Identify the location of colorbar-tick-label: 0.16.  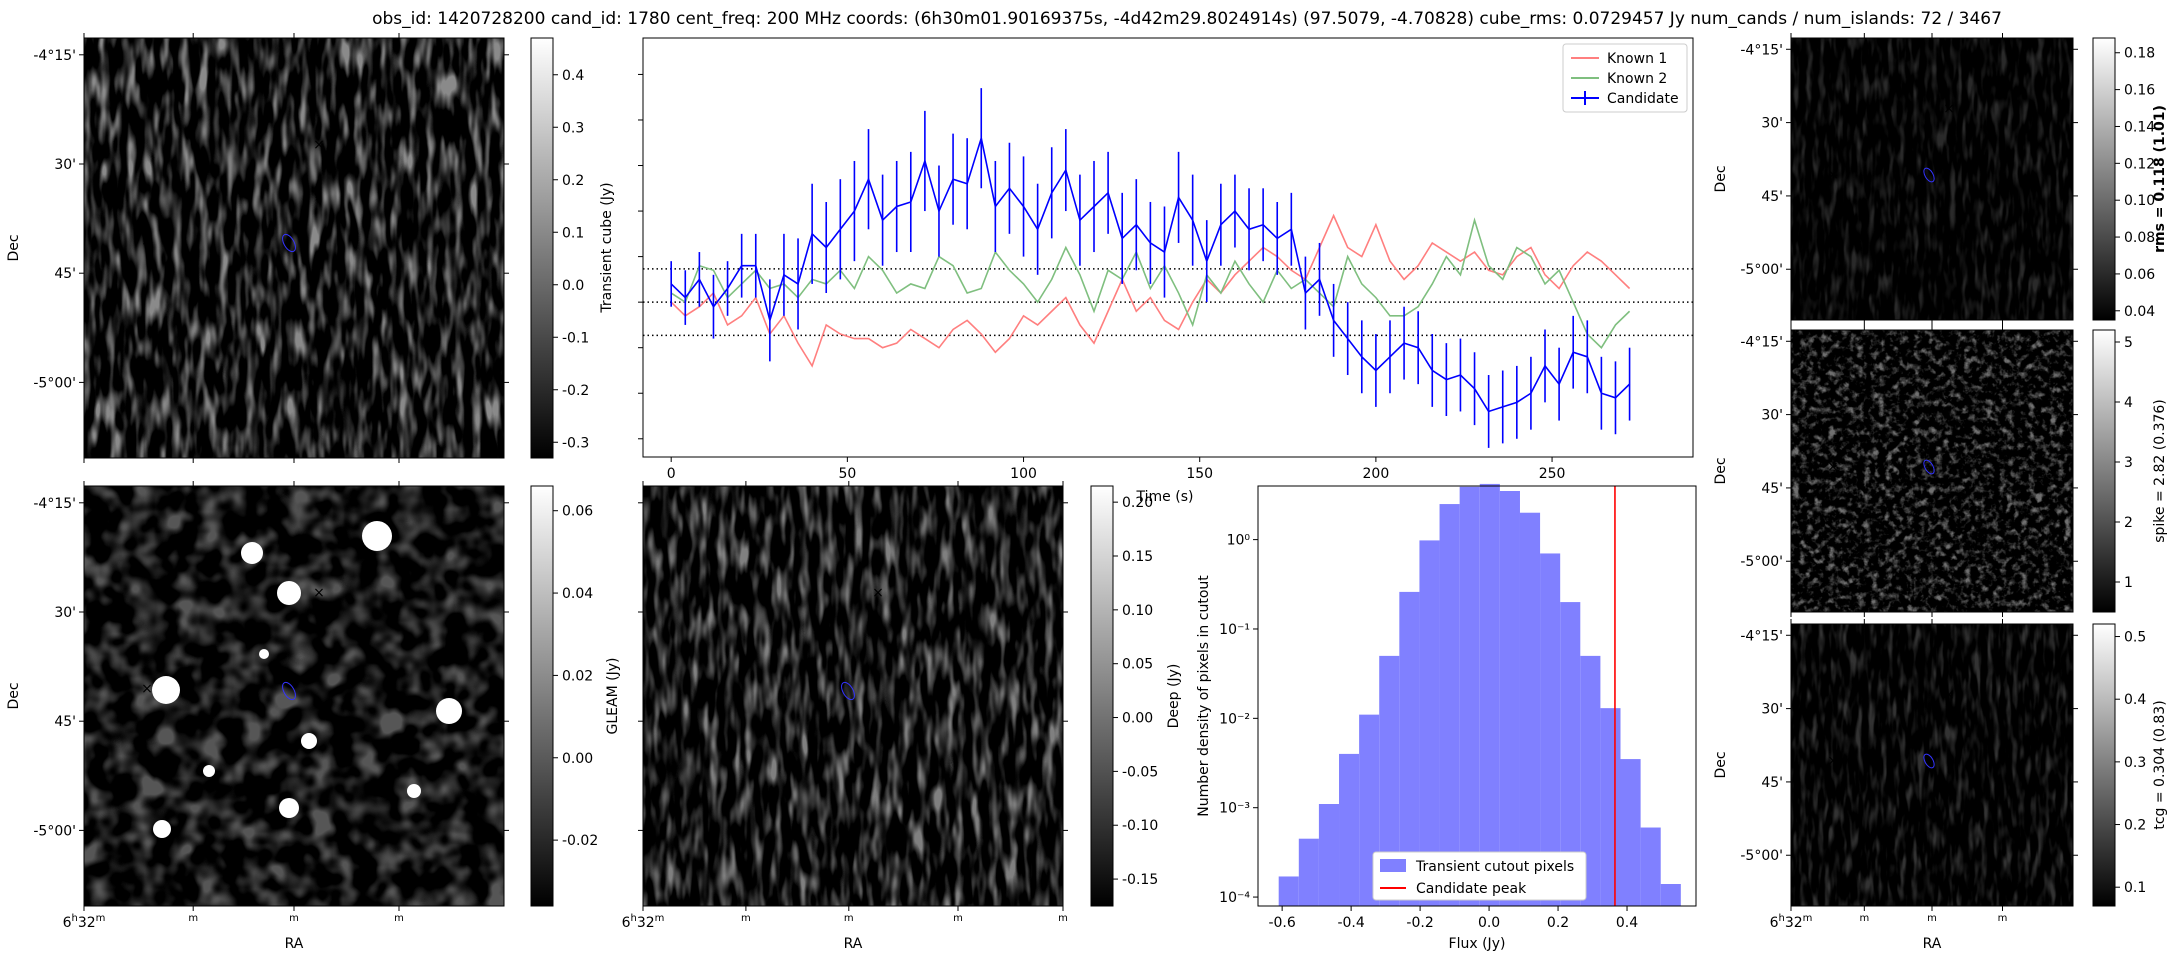
(2139, 91).